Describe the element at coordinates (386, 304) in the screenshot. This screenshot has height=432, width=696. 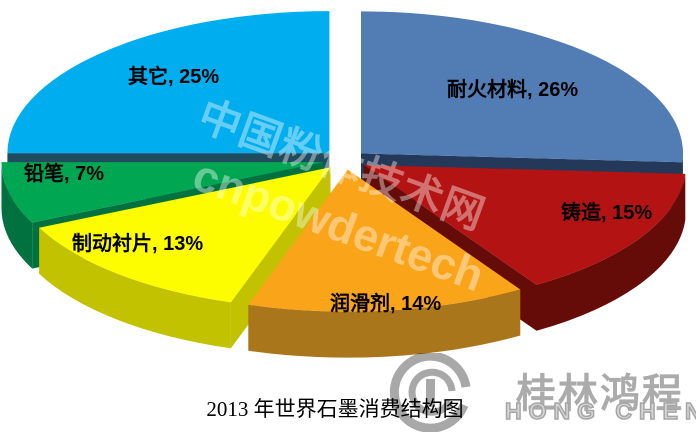
I see `slice-label-2: 润滑剂, 14%` at that location.